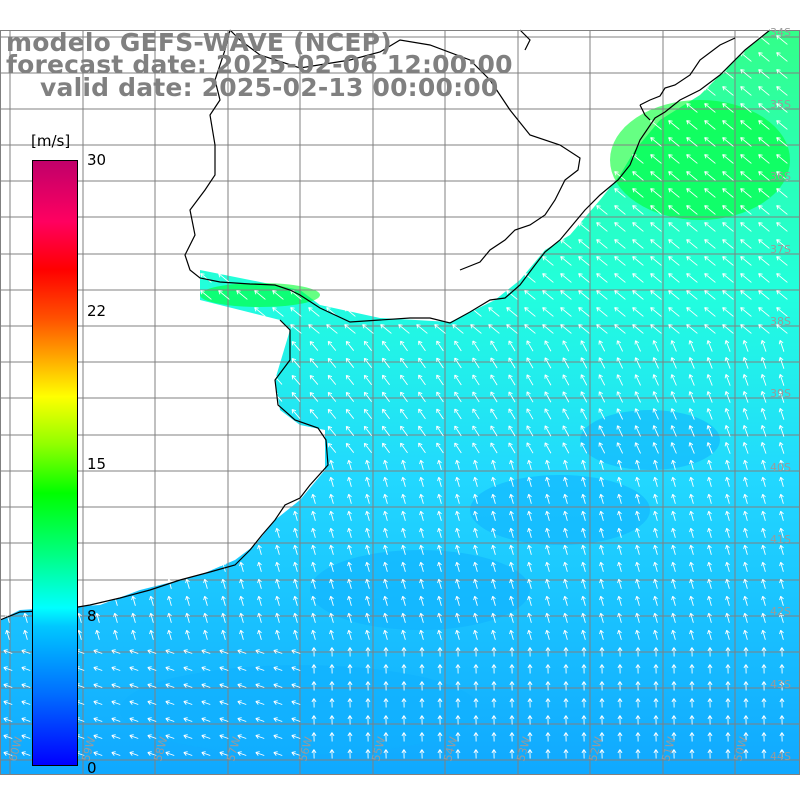 This screenshot has height=800, width=800. I want to click on lon-label: 51W, so click(668, 749).